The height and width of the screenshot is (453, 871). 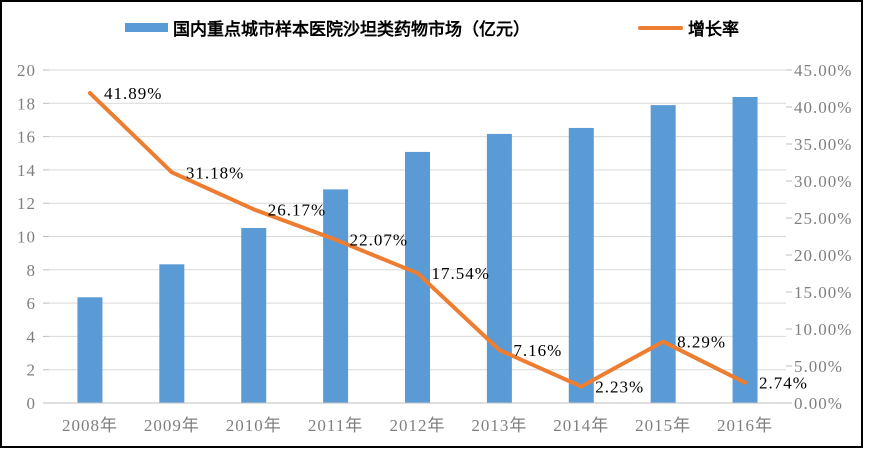 What do you see at coordinates (581, 425) in the screenshot?
I see `x-axis-label: 2014年` at bounding box center [581, 425].